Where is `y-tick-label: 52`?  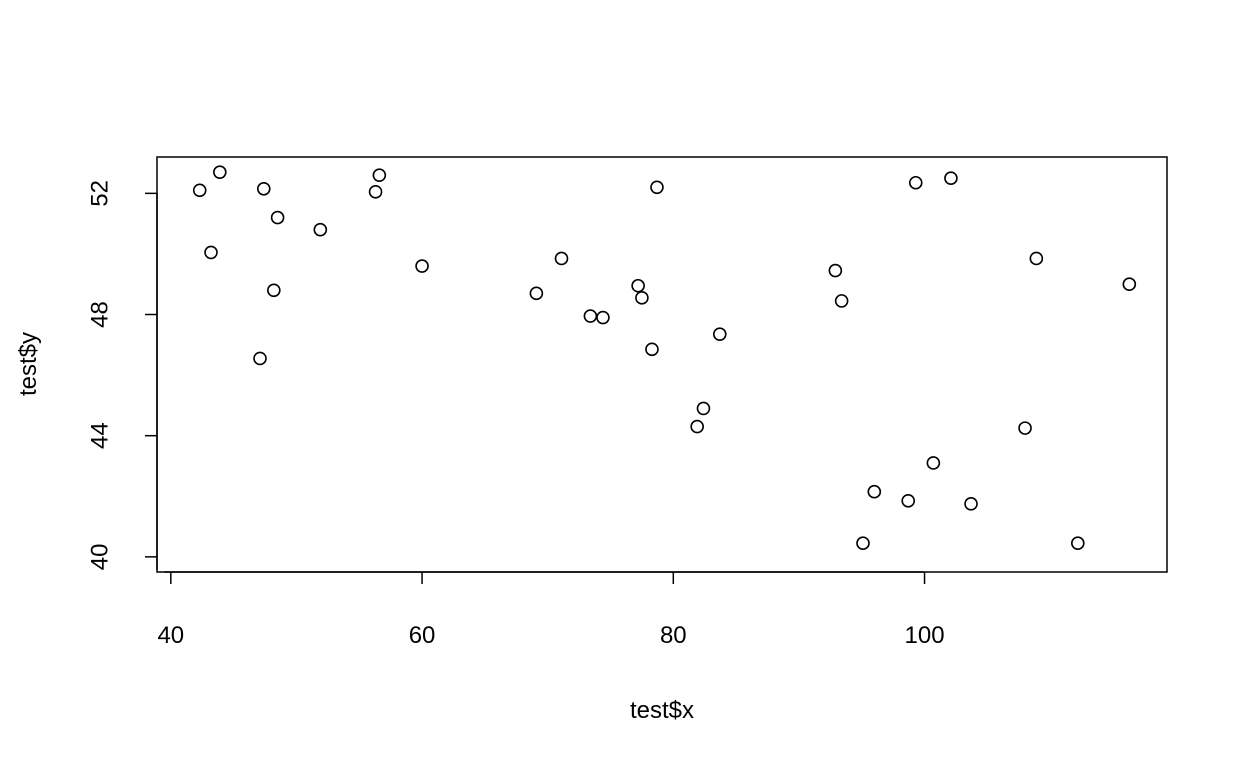 y-tick-label: 52 is located at coordinates (99, 193).